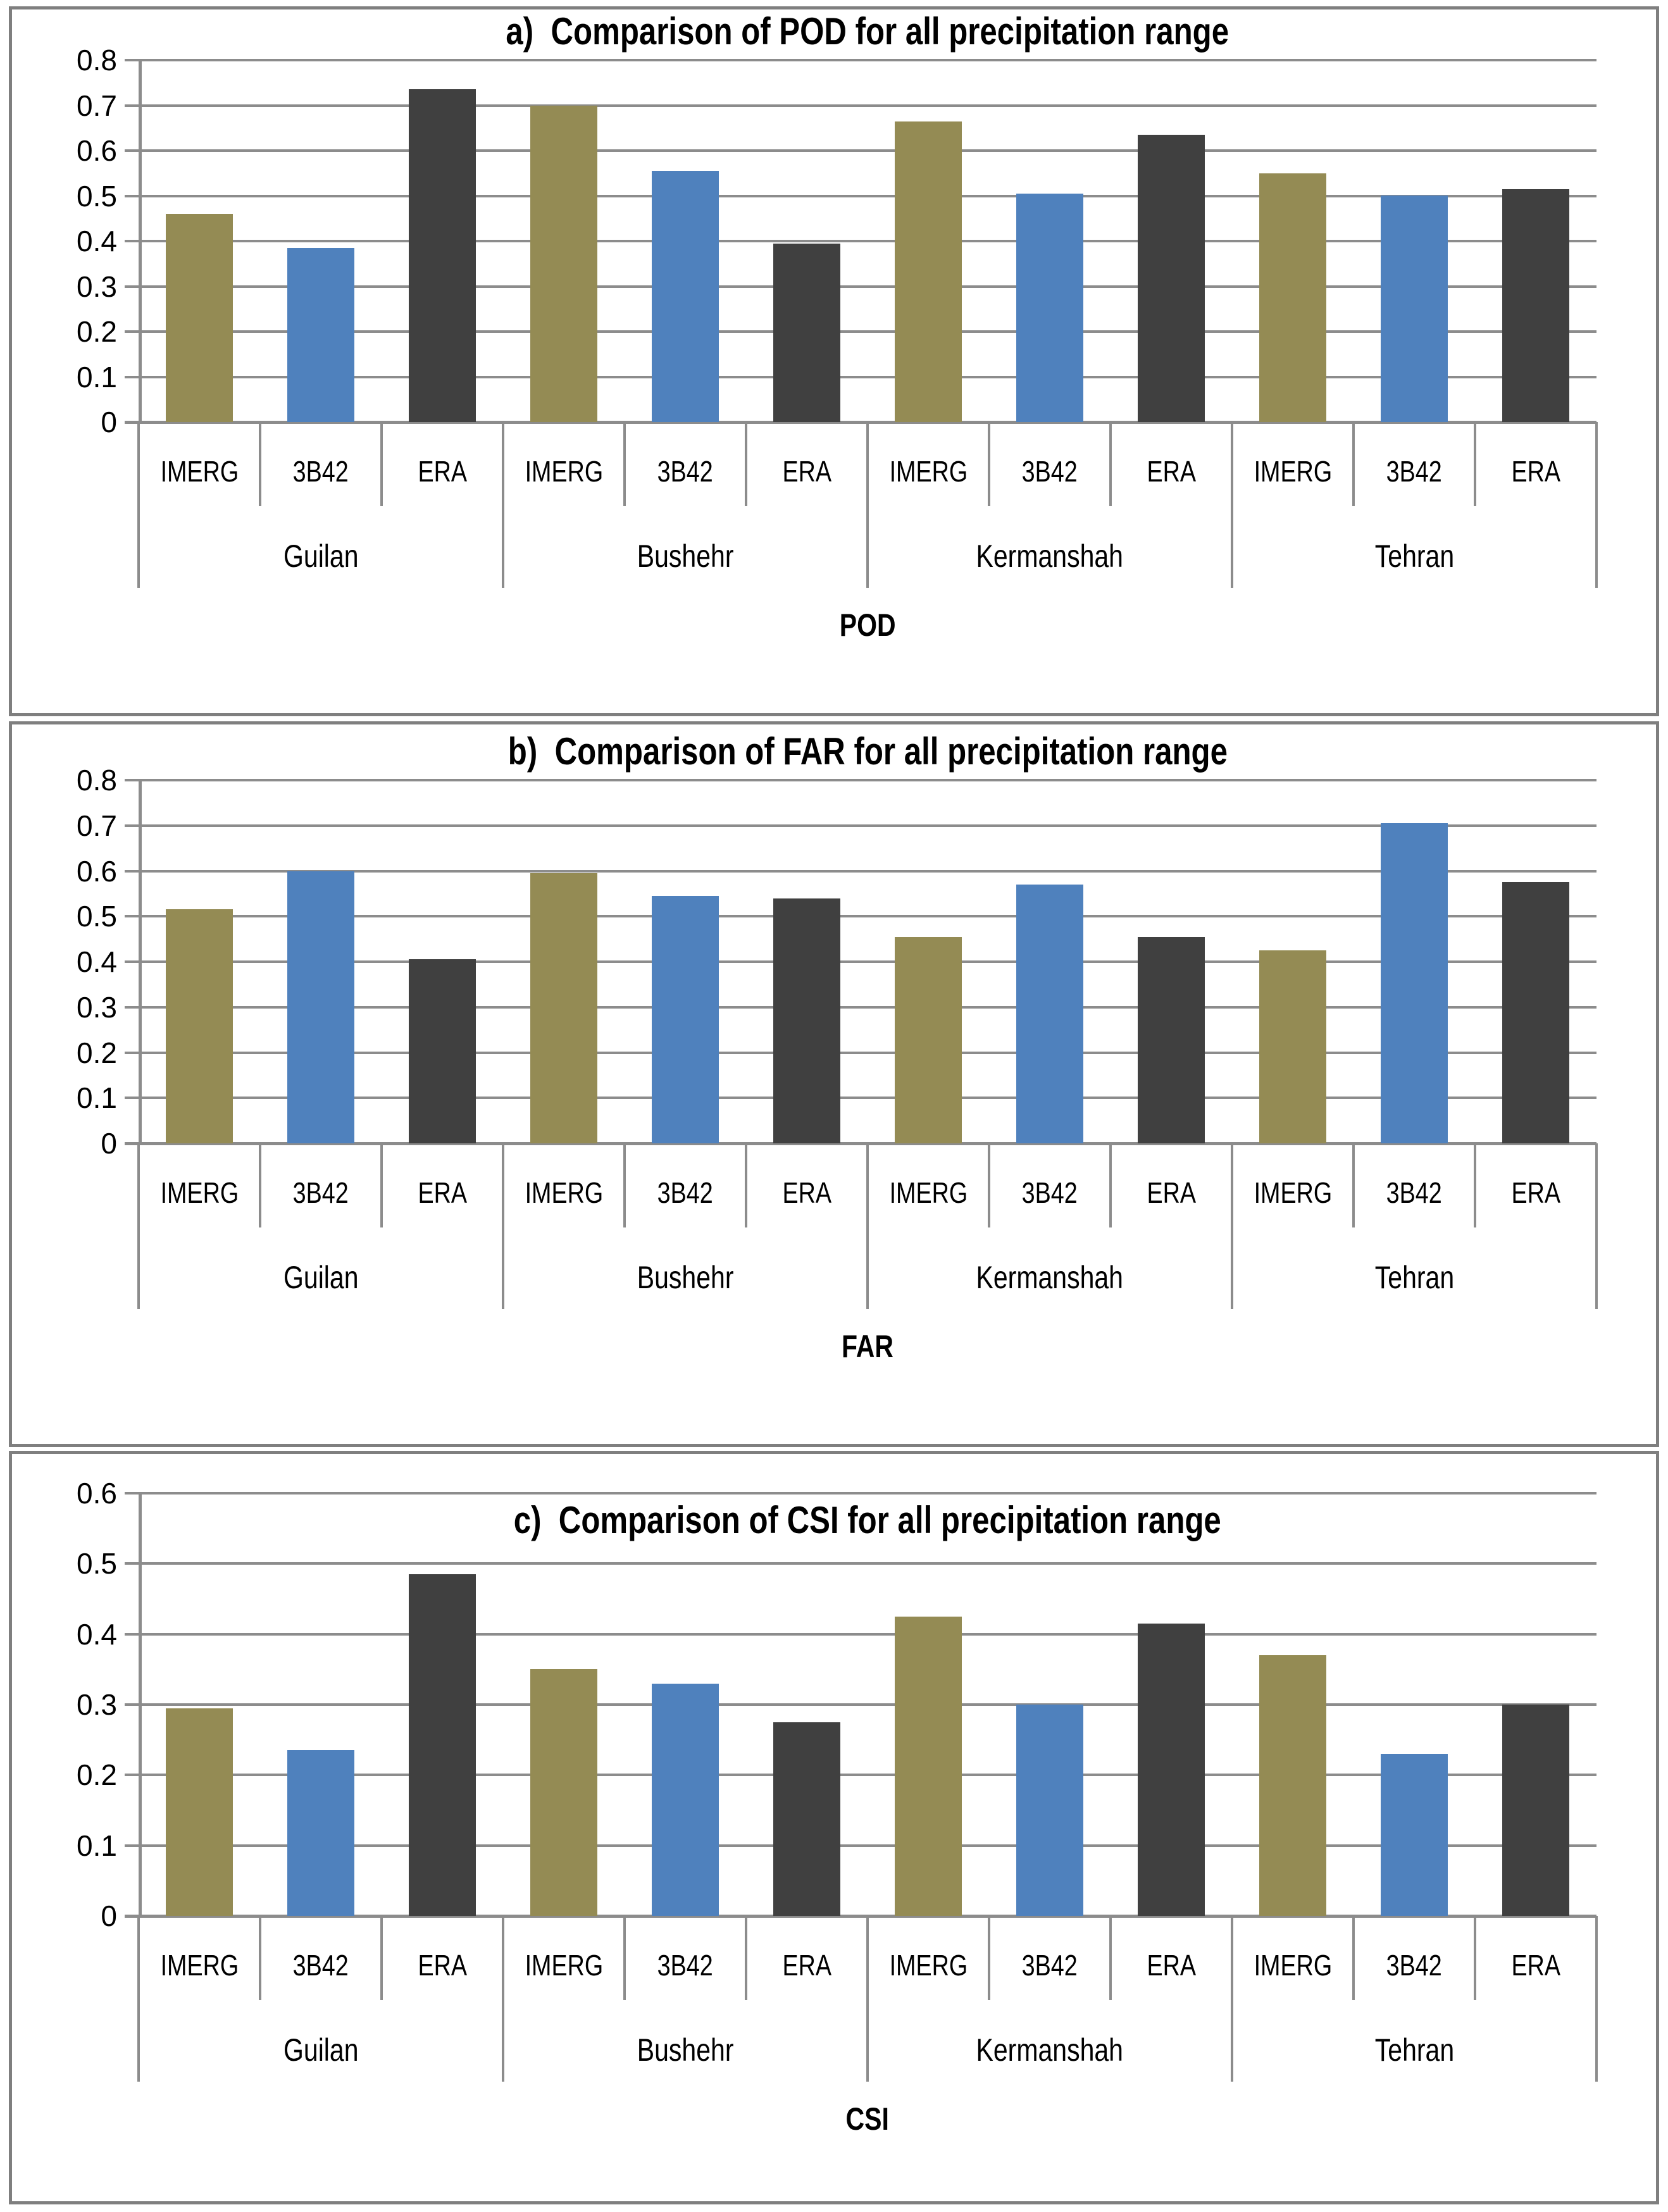 This screenshot has width=1668, height=2212. What do you see at coordinates (1414, 983) in the screenshot?
I see `bar-tehran-3b42` at bounding box center [1414, 983].